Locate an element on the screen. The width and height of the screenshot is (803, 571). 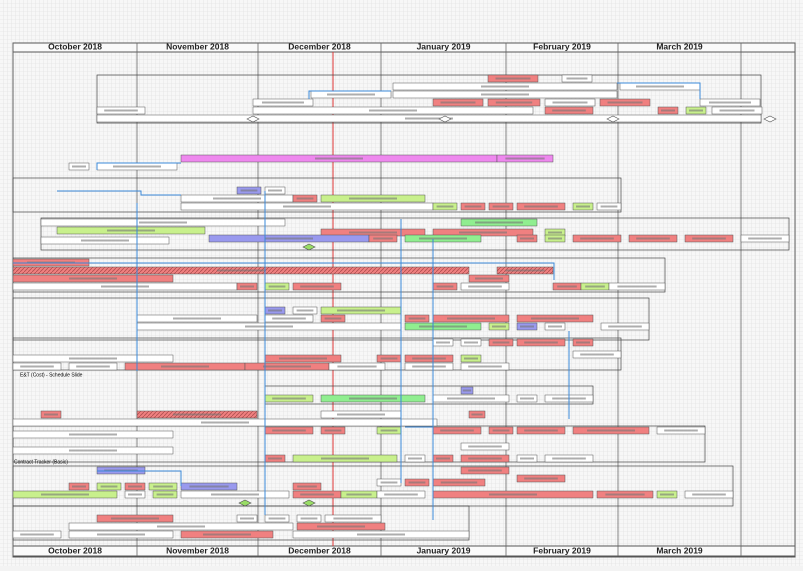
month-label: March 2019 is located at coordinates (679, 46).